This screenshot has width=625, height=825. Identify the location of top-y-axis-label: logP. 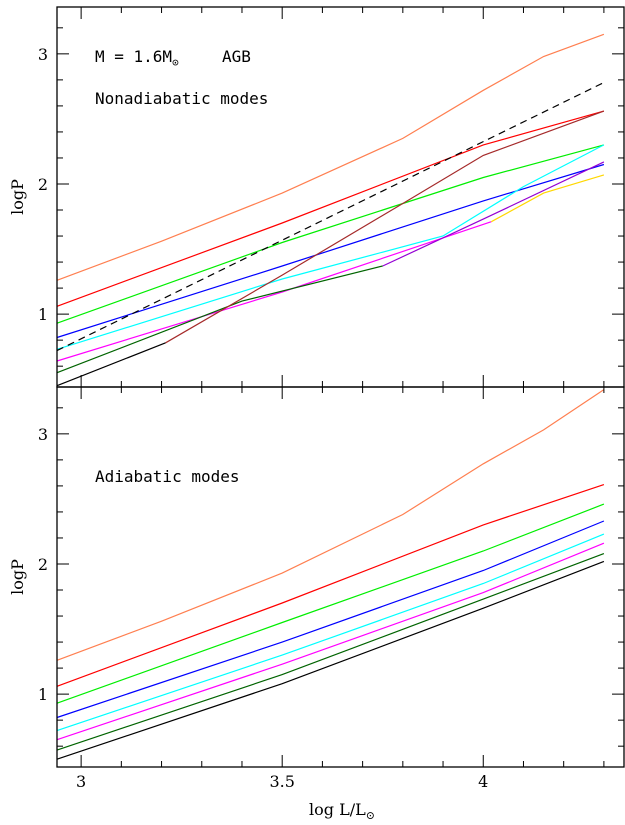
(17, 197).